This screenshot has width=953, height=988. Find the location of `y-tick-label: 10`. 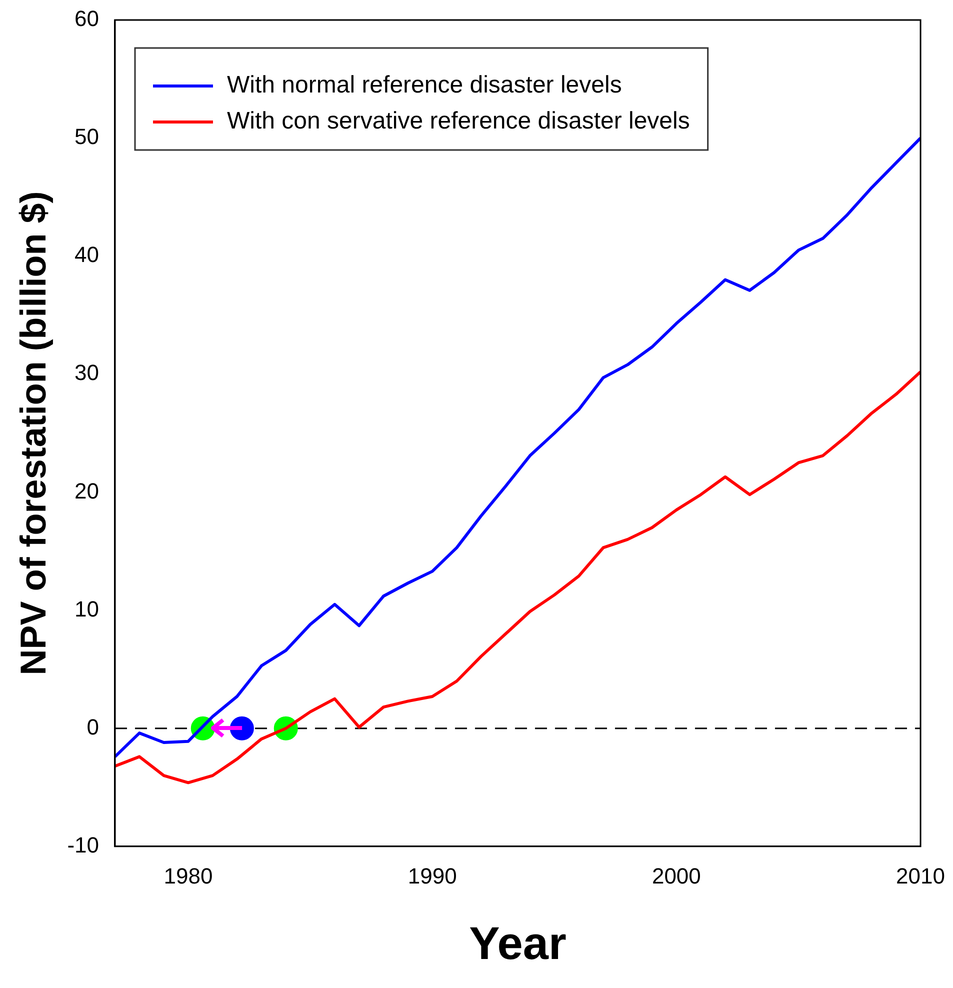

y-tick-label: 10 is located at coordinates (86, 609).